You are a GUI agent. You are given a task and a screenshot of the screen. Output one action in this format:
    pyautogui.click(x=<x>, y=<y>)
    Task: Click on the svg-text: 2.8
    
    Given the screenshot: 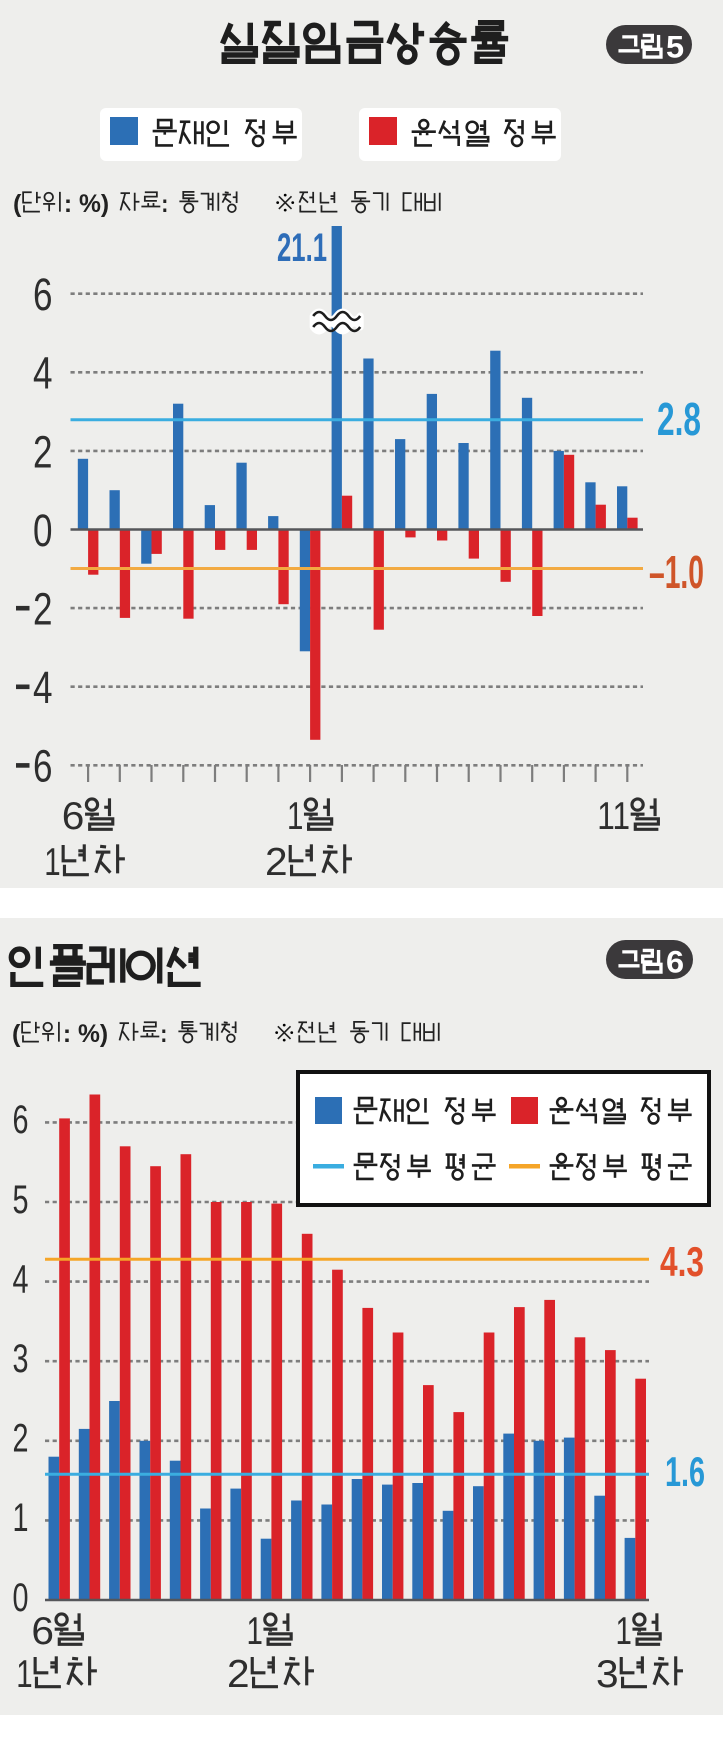 What is the action you would take?
    pyautogui.click(x=679, y=419)
    